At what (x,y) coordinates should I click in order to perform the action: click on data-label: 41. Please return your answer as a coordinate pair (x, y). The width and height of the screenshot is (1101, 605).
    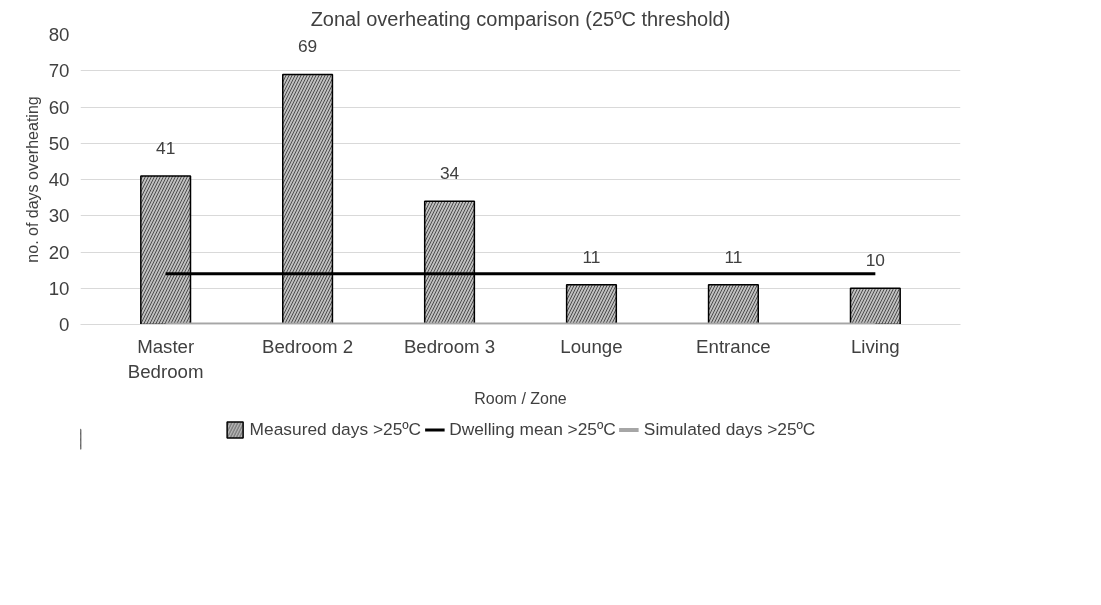
    Looking at the image, I should click on (166, 147).